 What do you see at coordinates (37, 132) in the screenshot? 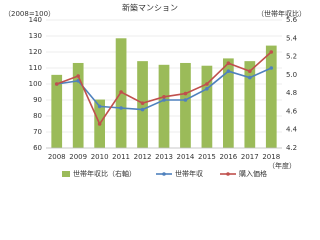
I see `y-tick-label: 70` at bounding box center [37, 132].